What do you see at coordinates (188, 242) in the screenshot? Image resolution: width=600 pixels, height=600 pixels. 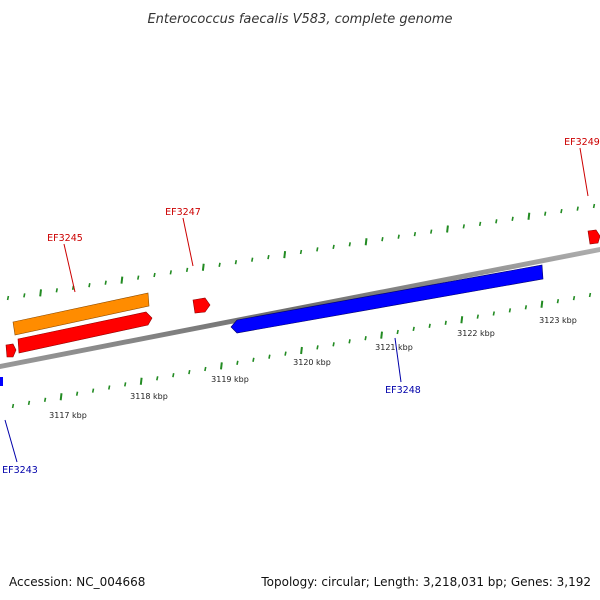 I see `leader-ef3247` at bounding box center [188, 242].